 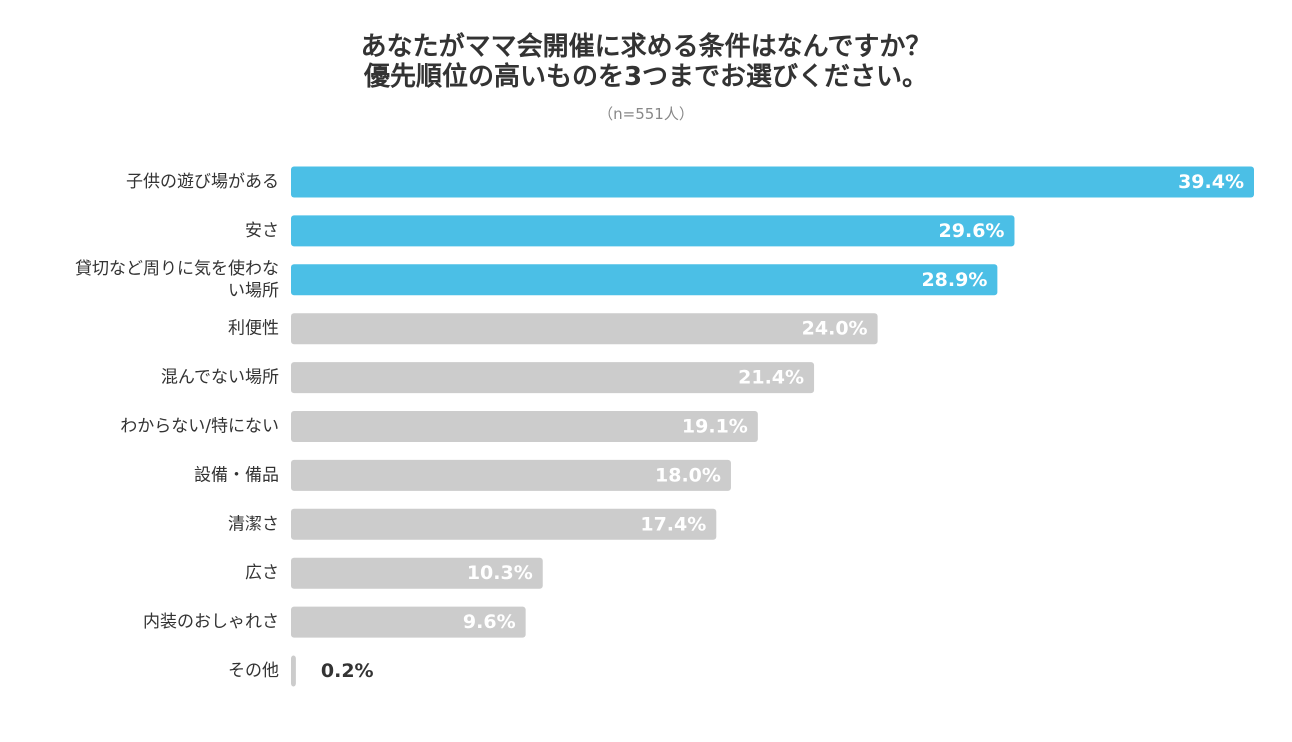 What do you see at coordinates (347, 671) in the screenshot?
I see `value-label-10: 0.2%` at bounding box center [347, 671].